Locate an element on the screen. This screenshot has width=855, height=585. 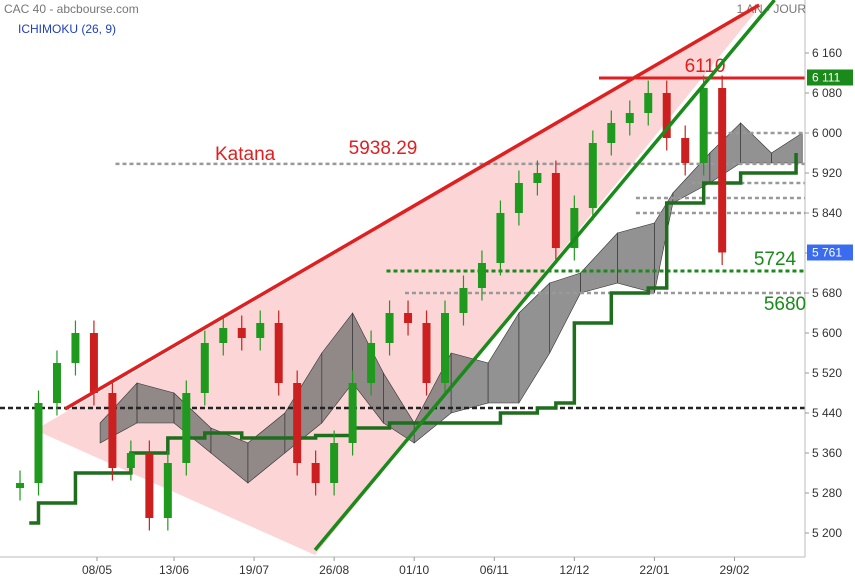
x-tick-label: 29/02 is located at coordinates (734, 570).